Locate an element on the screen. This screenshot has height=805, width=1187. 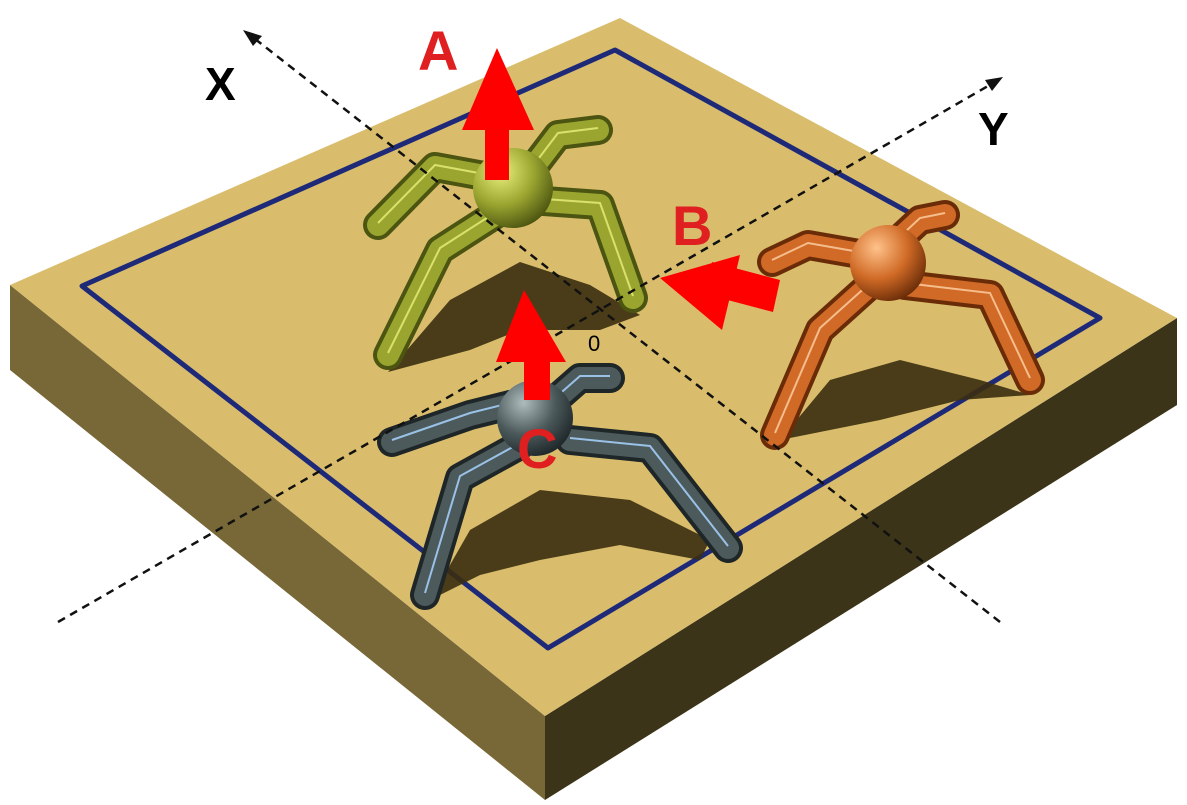
y-axis-arrowhead is located at coordinates (994, 84).